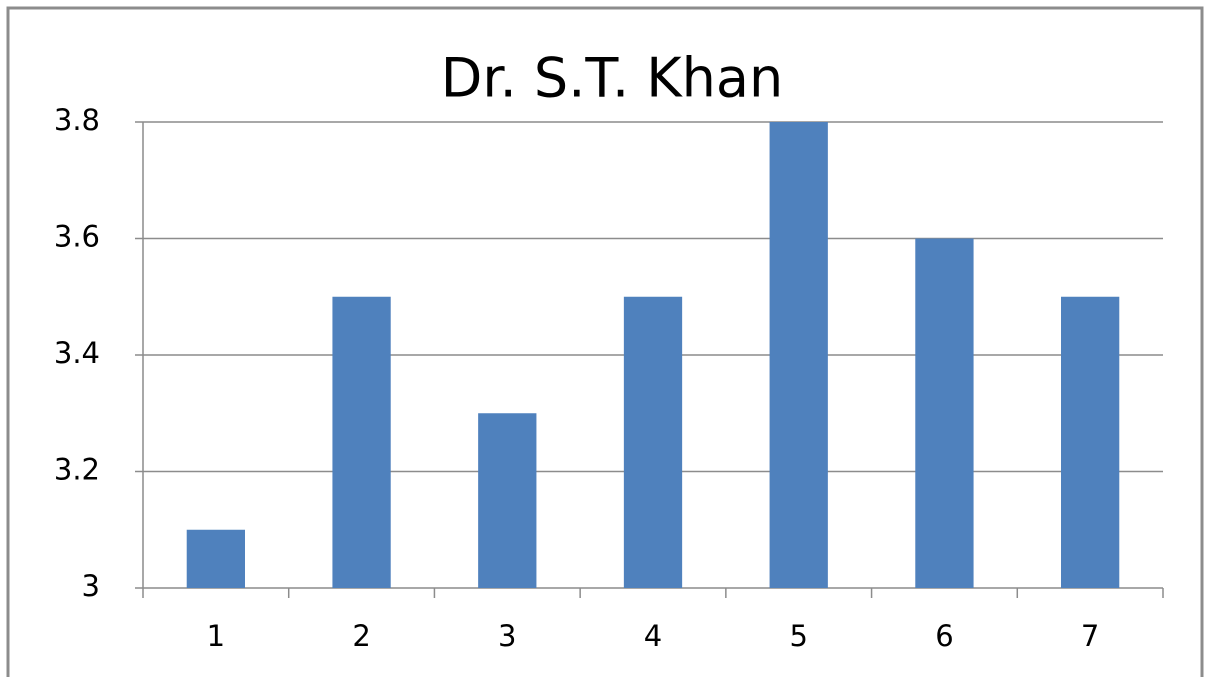 The image size is (1211, 677). I want to click on x-tick-label: 5, so click(798, 636).